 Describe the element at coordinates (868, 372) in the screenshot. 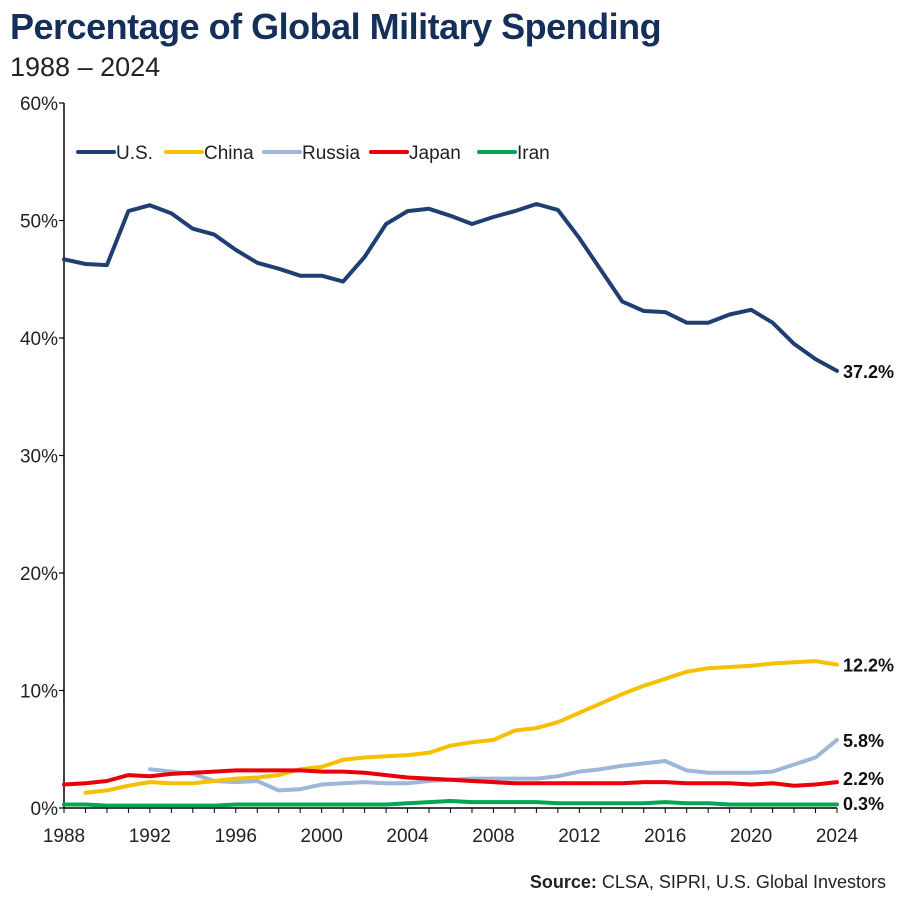

I see `end-label-u-s: 37.2%` at that location.